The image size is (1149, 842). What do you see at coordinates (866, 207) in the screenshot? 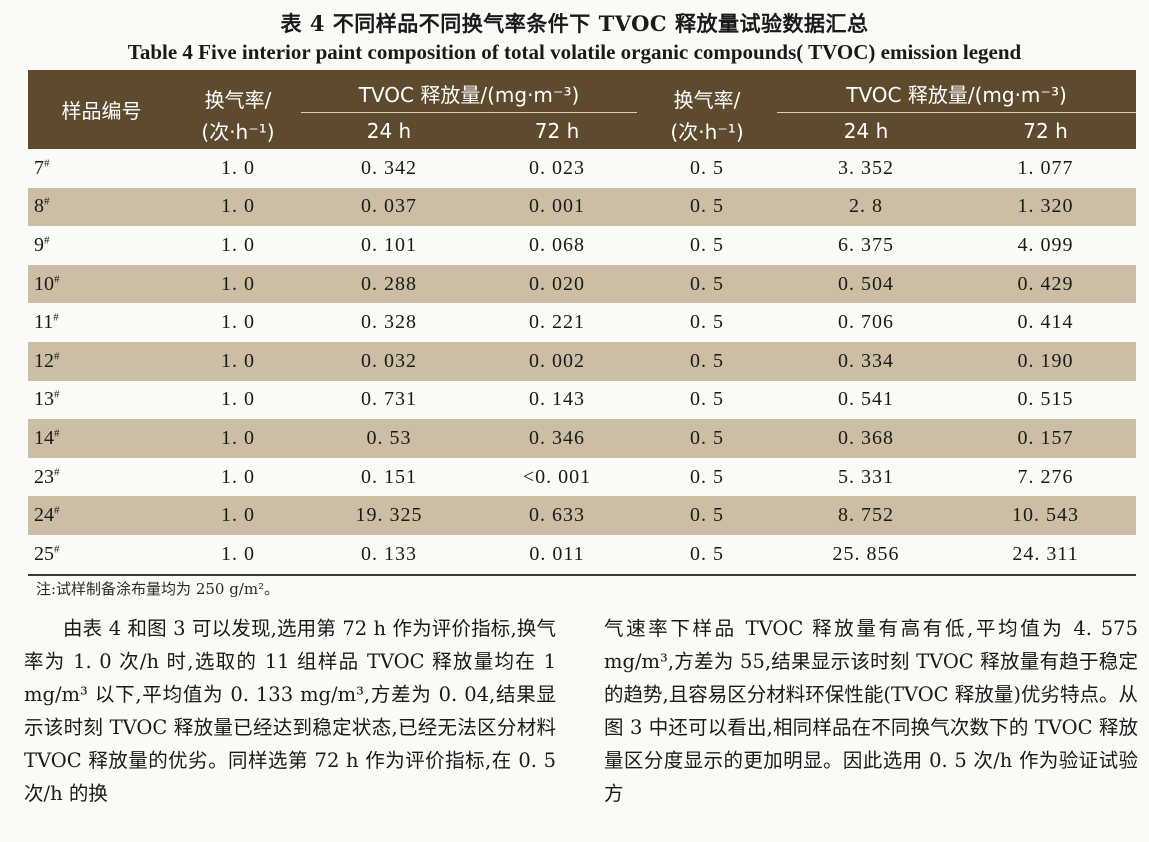
I see `cell-24h-b: 2. 8` at bounding box center [866, 207].